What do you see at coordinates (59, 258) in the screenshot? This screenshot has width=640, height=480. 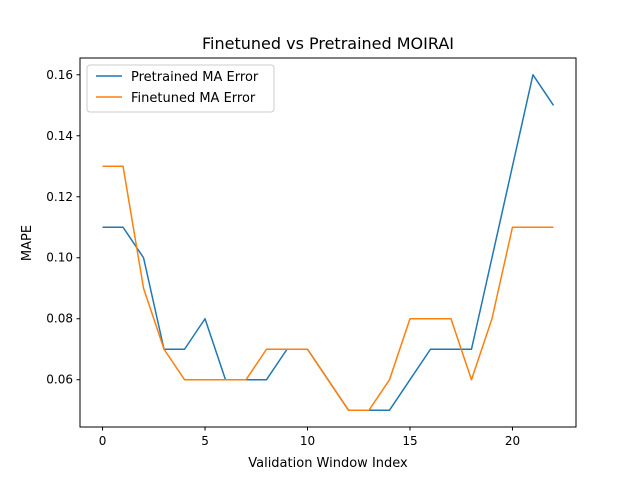 I see `y-tick-label: 0.10` at bounding box center [59, 258].